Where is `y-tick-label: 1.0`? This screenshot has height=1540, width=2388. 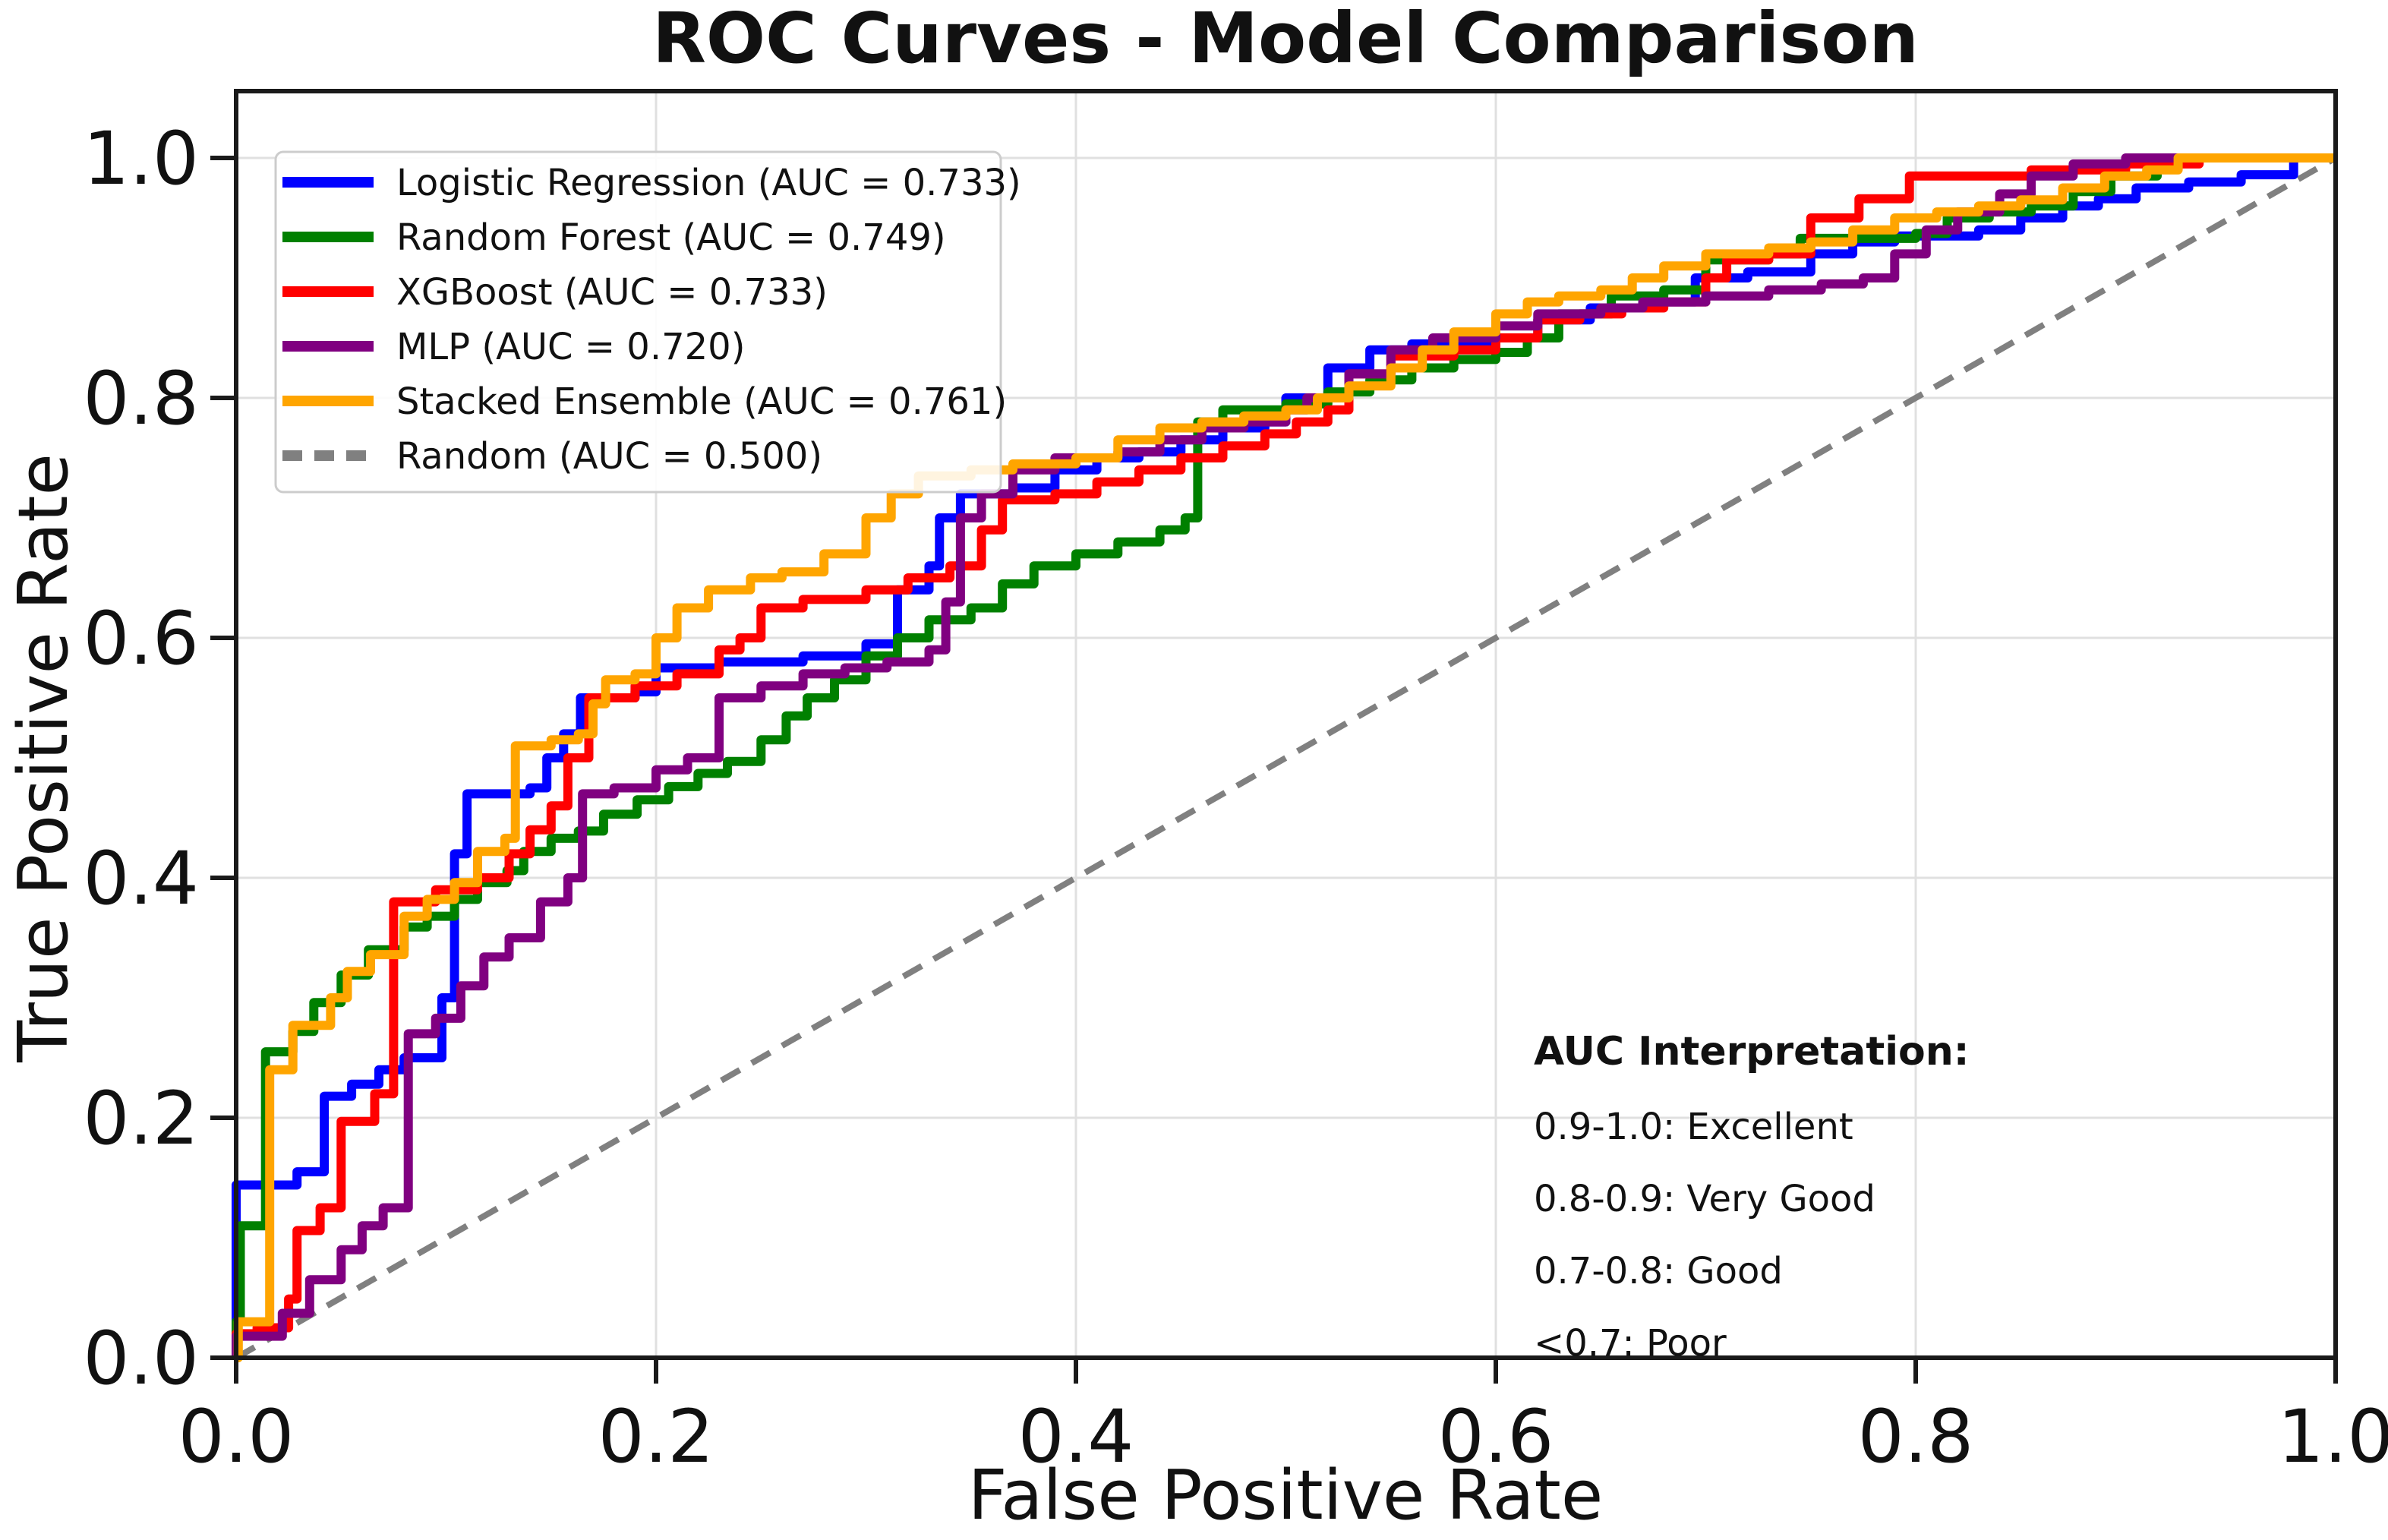
y-tick-label: 1.0 is located at coordinates (141, 158).